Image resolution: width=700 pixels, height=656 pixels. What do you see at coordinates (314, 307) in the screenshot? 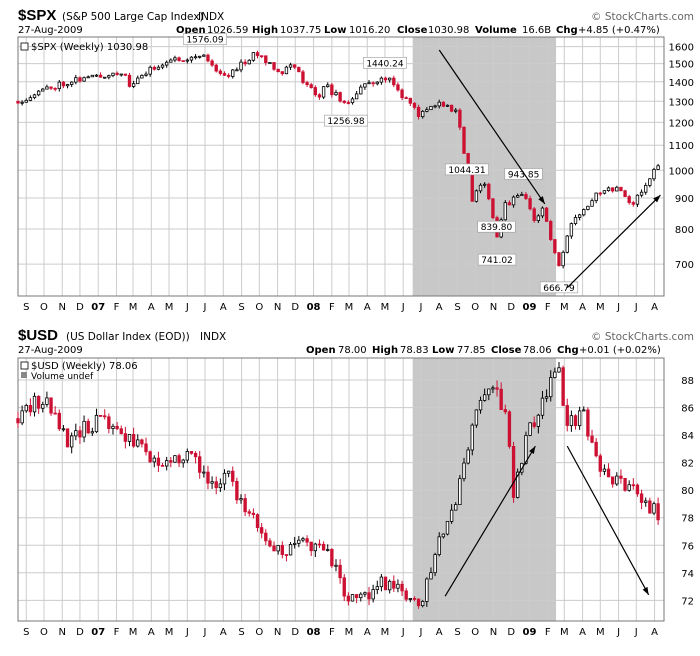
I see `spx-x-tick-label: 08` at bounding box center [314, 307].